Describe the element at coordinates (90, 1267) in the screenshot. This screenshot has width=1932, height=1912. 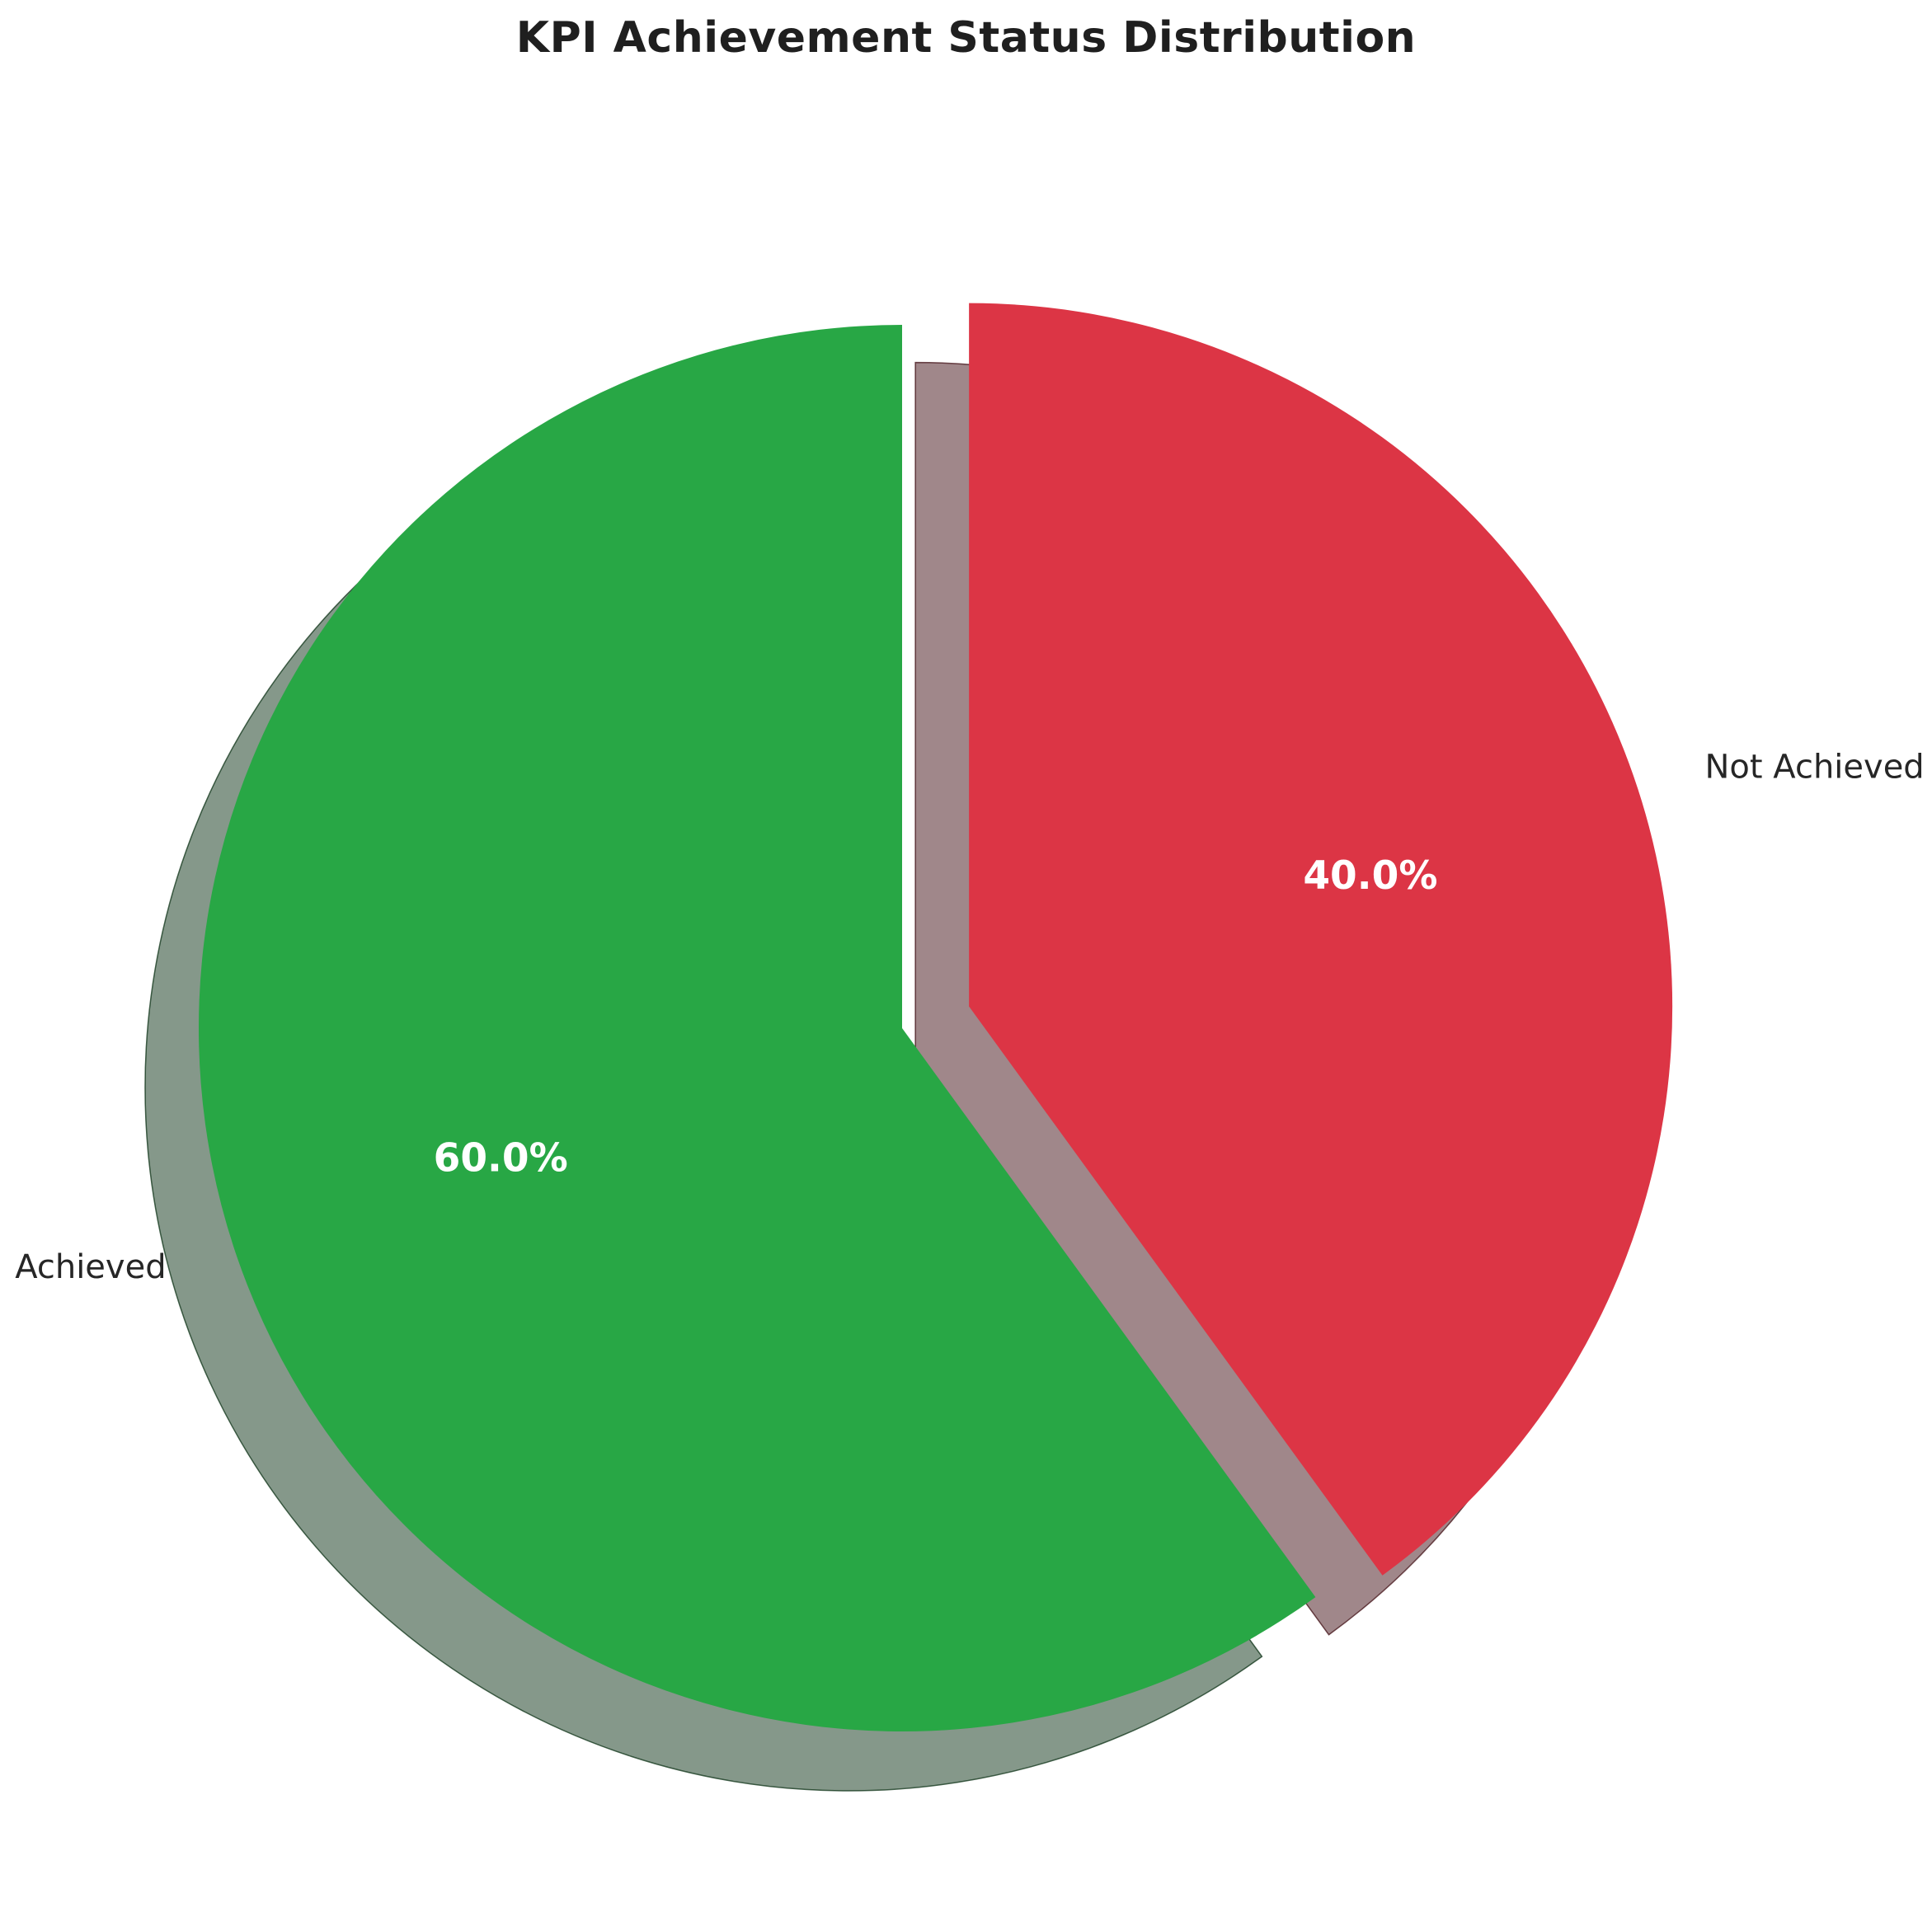
I see `slice-label-achieved: Achieved` at that location.